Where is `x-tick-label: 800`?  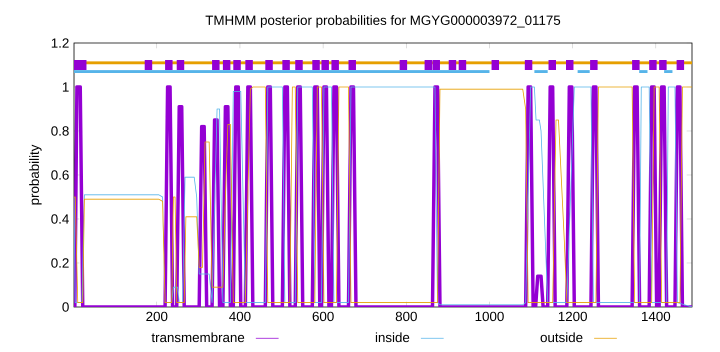
x-tick-label: 800 is located at coordinates (406, 317).